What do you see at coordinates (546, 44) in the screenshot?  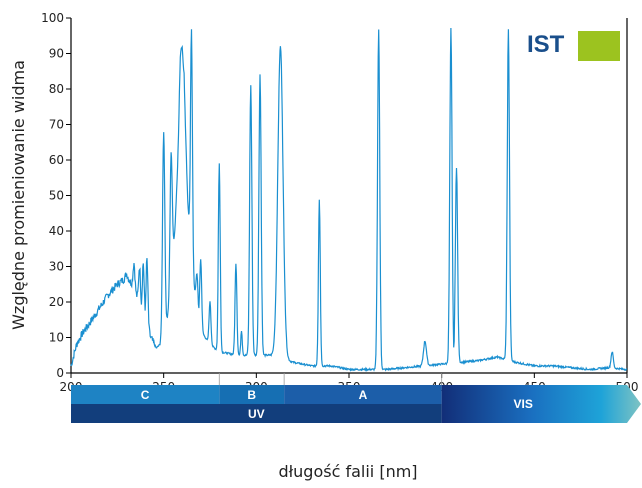 I see `logo-text: IST` at bounding box center [546, 44].